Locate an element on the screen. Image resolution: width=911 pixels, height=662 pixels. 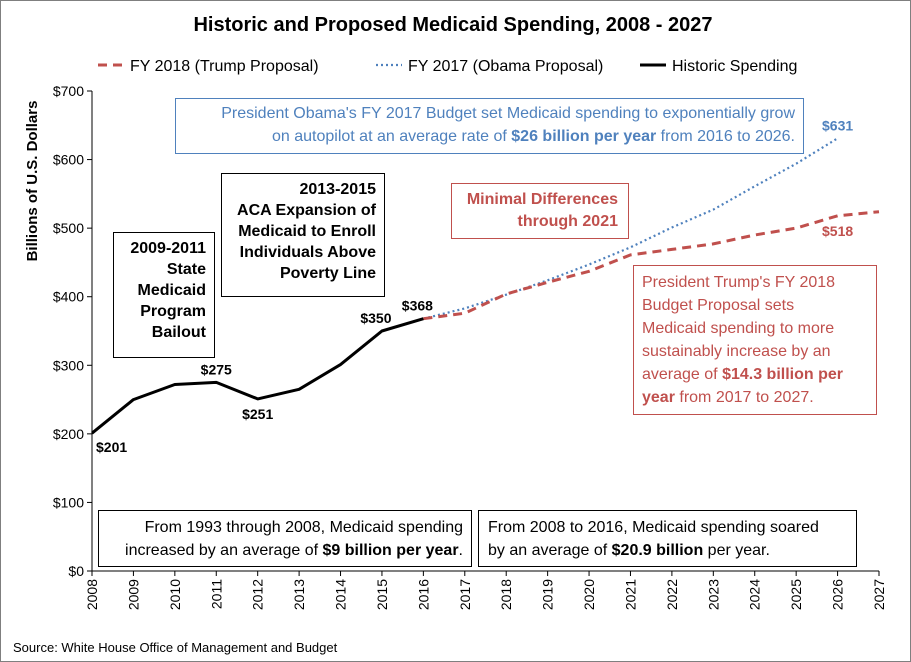
y-tick-label: $300 is located at coordinates (68, 365).